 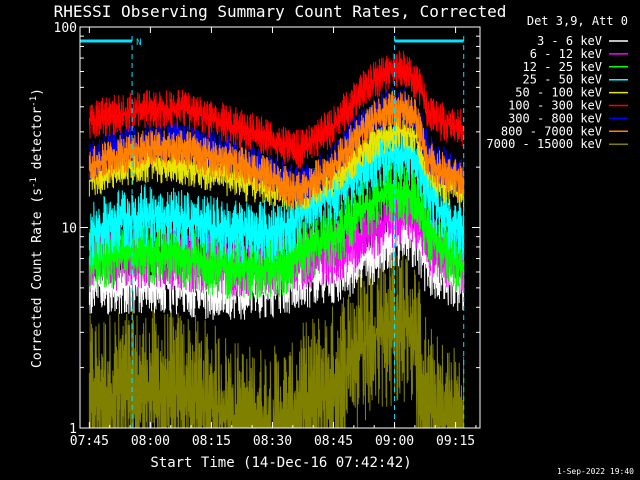 What do you see at coordinates (89, 441) in the screenshot?
I see `x-tick-label: 07:45` at bounding box center [89, 441].